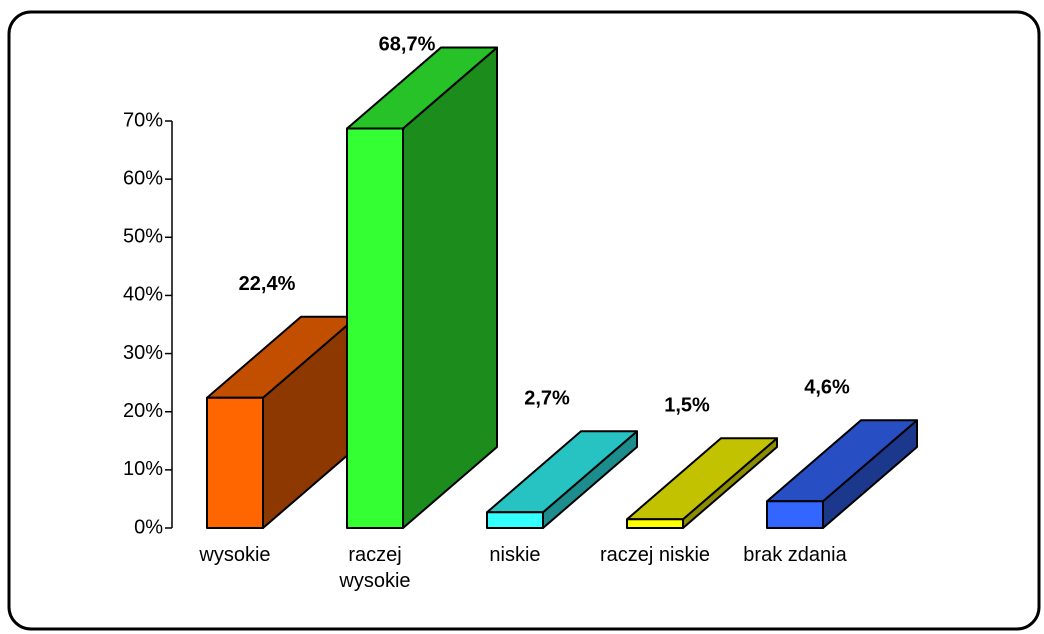 The image size is (1044, 634). Describe the element at coordinates (450, 287) in the screenshot. I see `bar-side` at that location.